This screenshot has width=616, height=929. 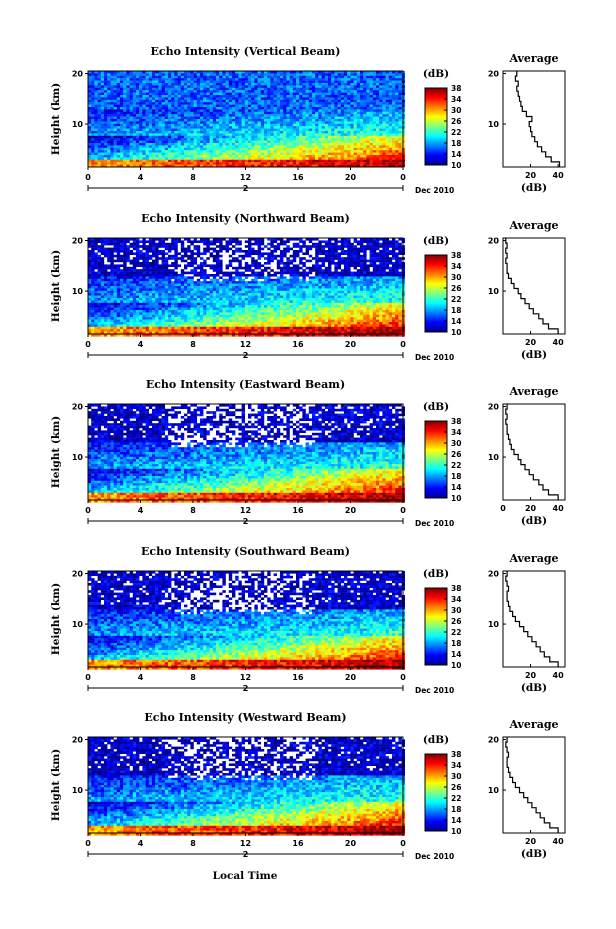 I want to click on panel-title: Echo Intensity (Vertical Beam), so click(x=245, y=51).